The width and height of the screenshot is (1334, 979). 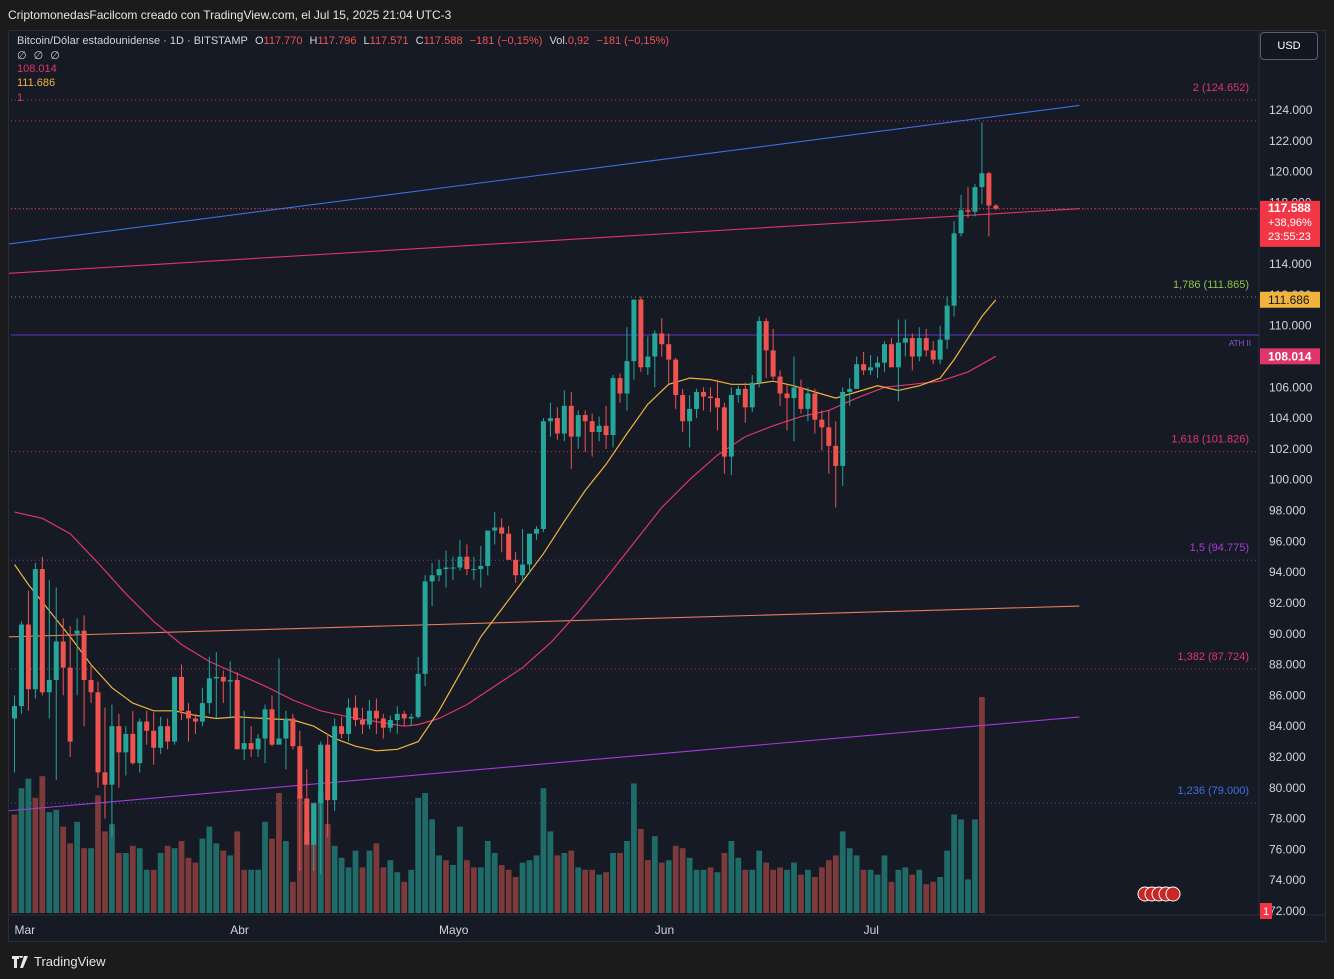 What do you see at coordinates (283, 41) in the screenshot?
I see `open-value: 117.770` at bounding box center [283, 41].